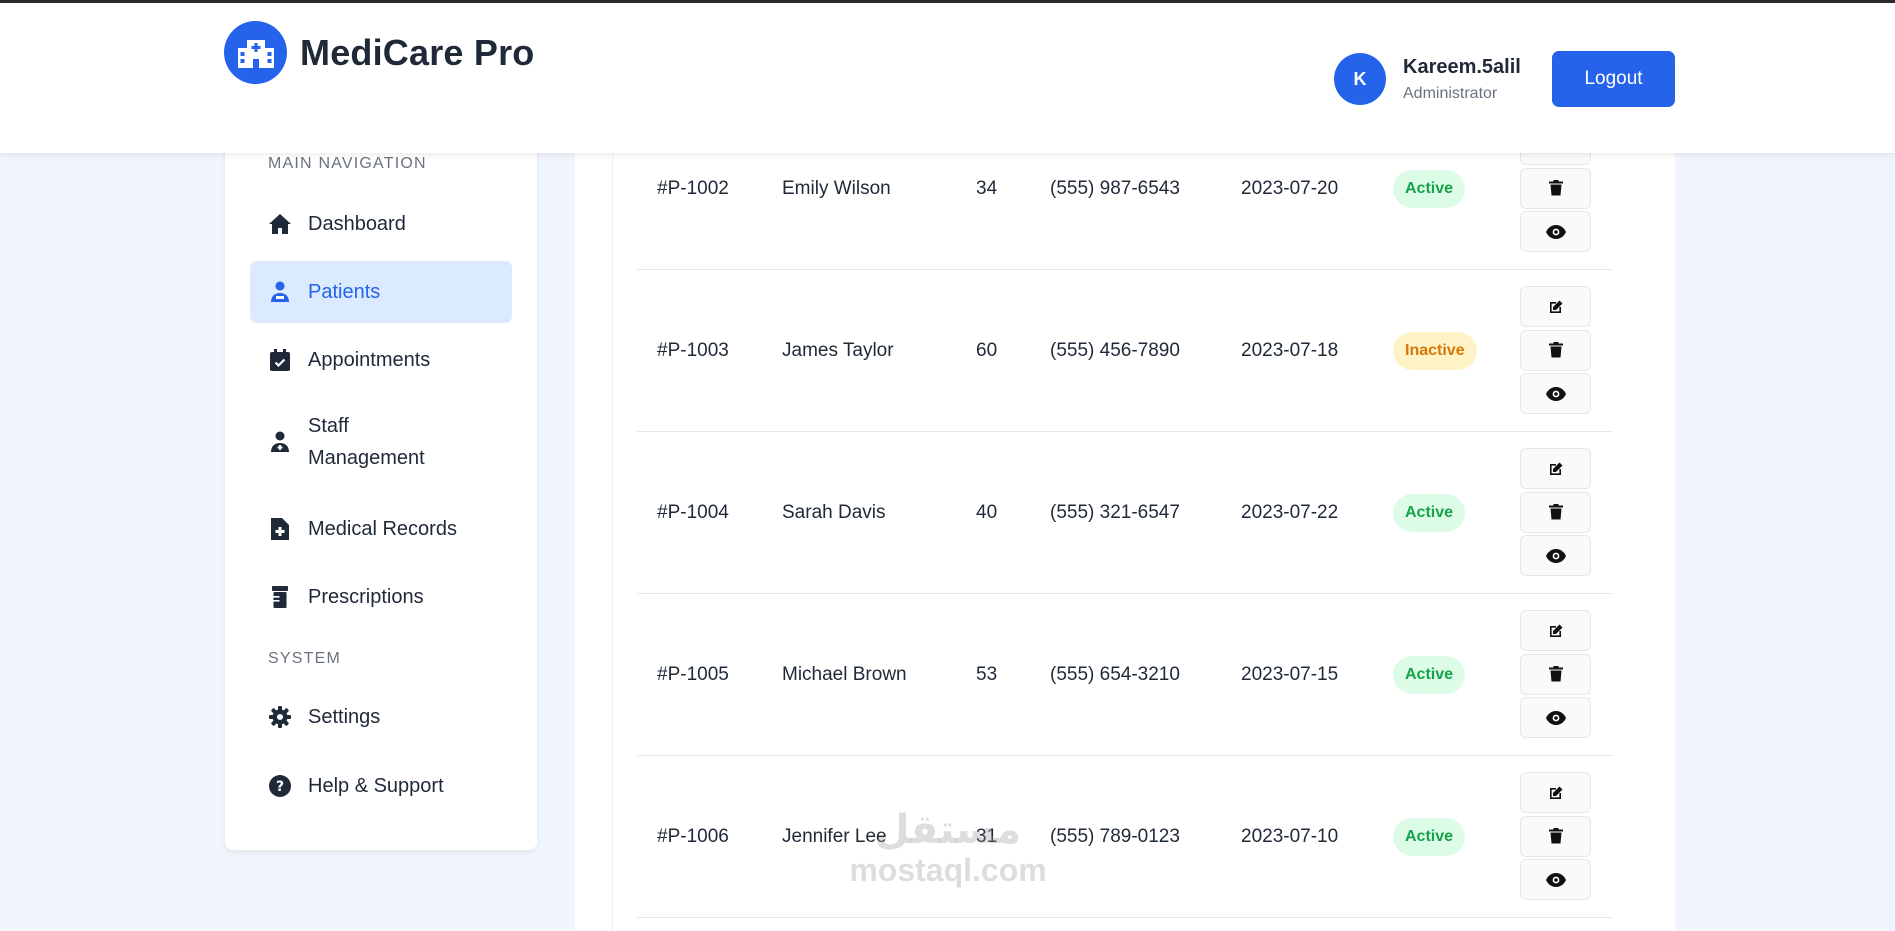 Image resolution: width=1895 pixels, height=931 pixels. What do you see at coordinates (376, 786) in the screenshot?
I see `sidebar-item-label: Help & Support` at bounding box center [376, 786].